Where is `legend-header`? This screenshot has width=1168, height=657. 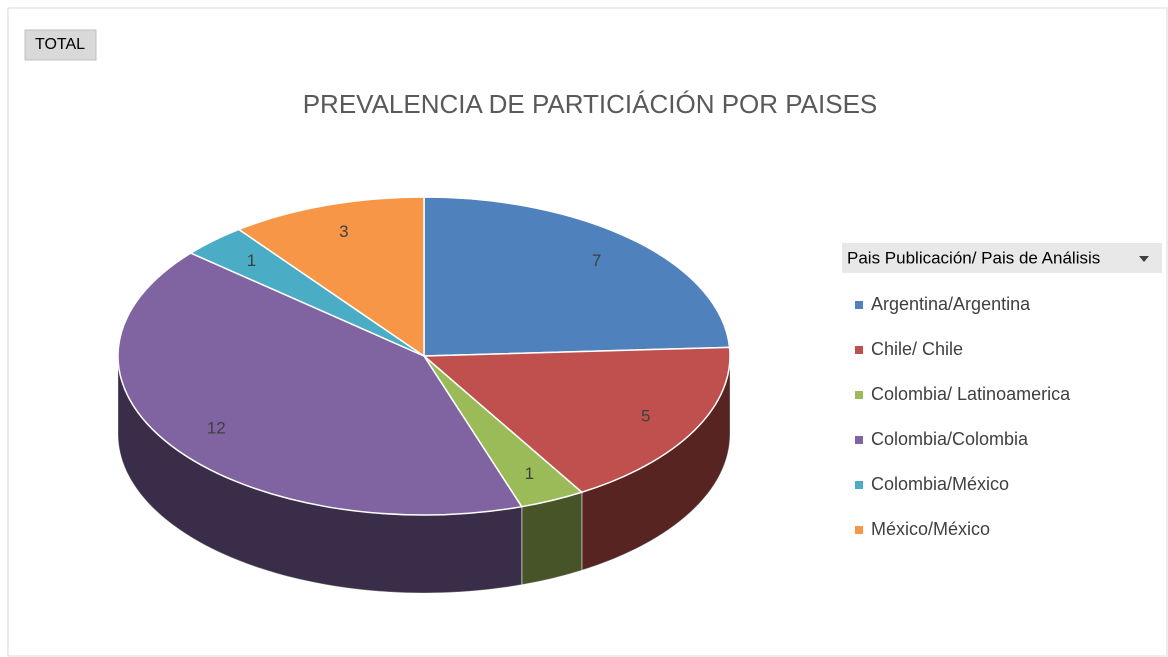
legend-header is located at coordinates (1002, 258).